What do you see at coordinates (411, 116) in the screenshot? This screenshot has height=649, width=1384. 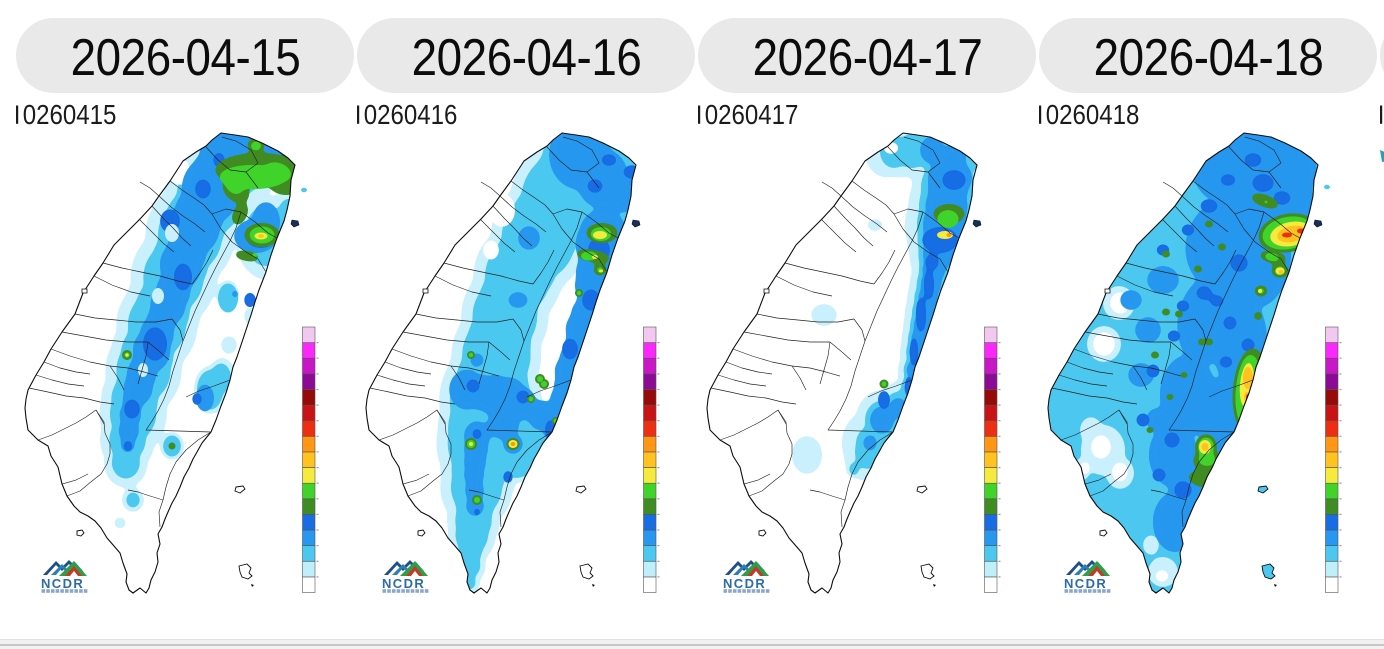 I see `svg-text: 0260416` at bounding box center [411, 116].